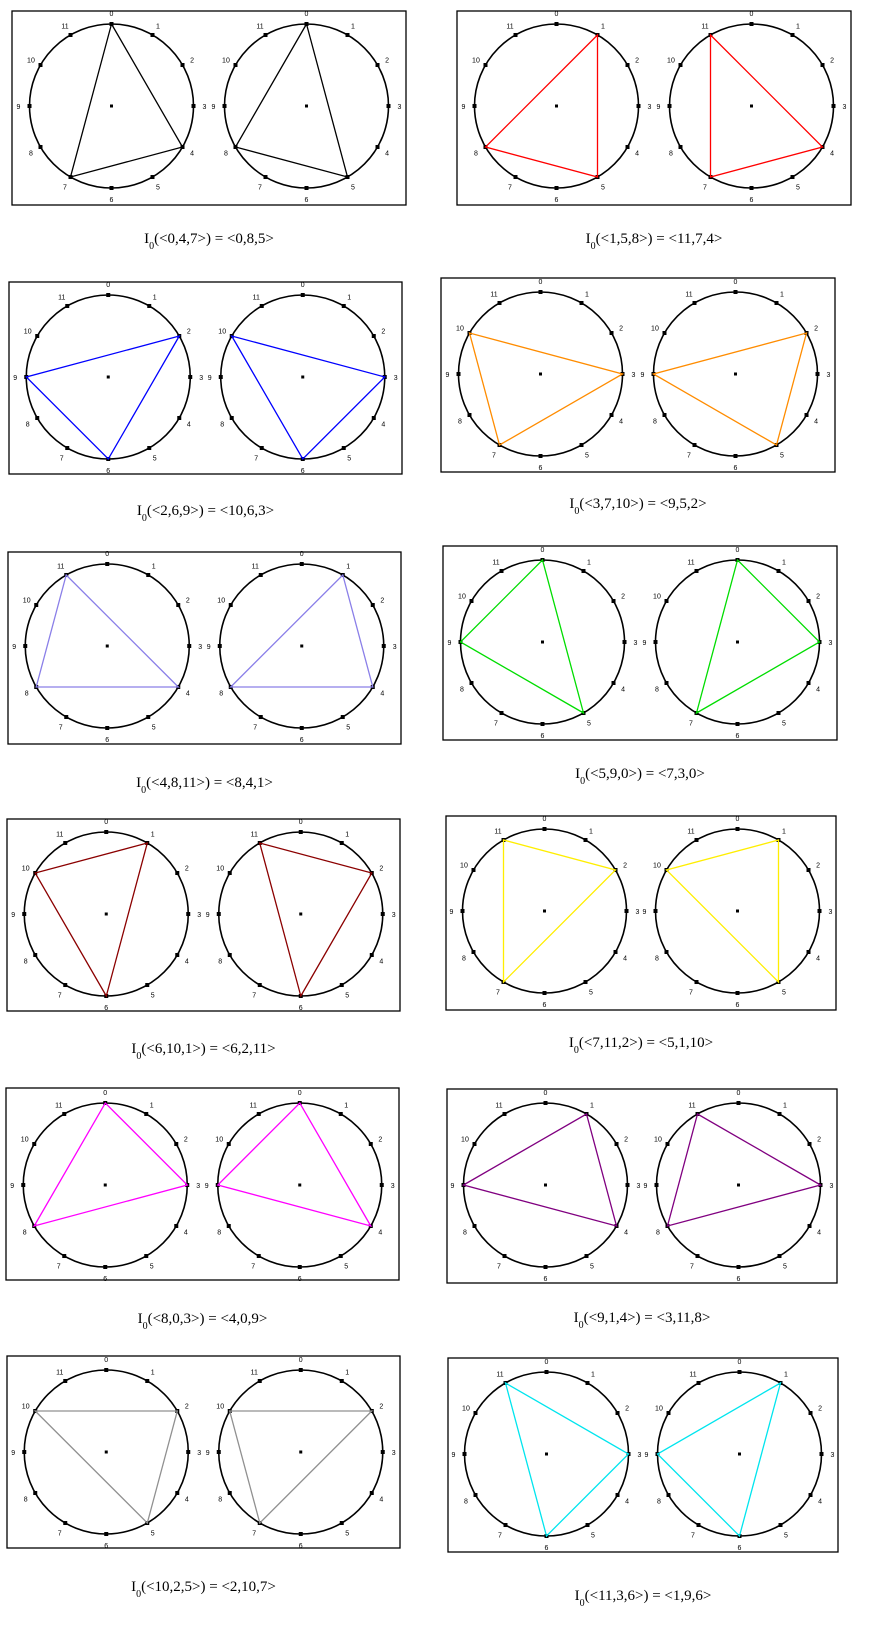 Image resolution: width=875 pixels, height=1642 pixels. What do you see at coordinates (203, 1321) in the screenshot?
I see `inversion-caption: I0(<8,0,3>) = <4,0,9>` at bounding box center [203, 1321].